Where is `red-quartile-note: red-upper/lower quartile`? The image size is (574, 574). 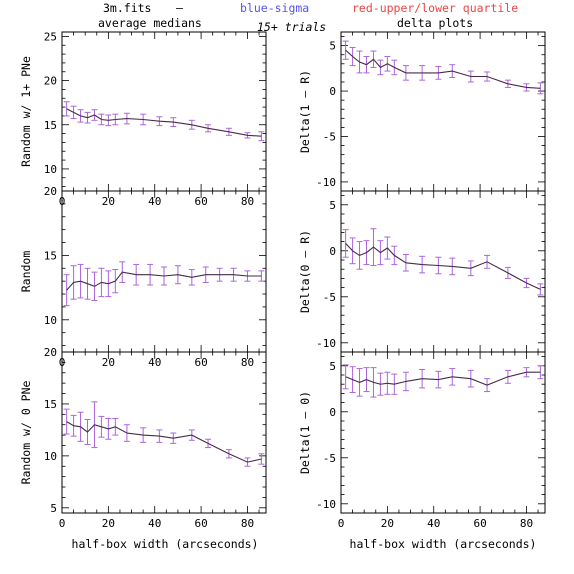 red-quartile-note: red-upper/lower quartile is located at coordinates (435, 8).